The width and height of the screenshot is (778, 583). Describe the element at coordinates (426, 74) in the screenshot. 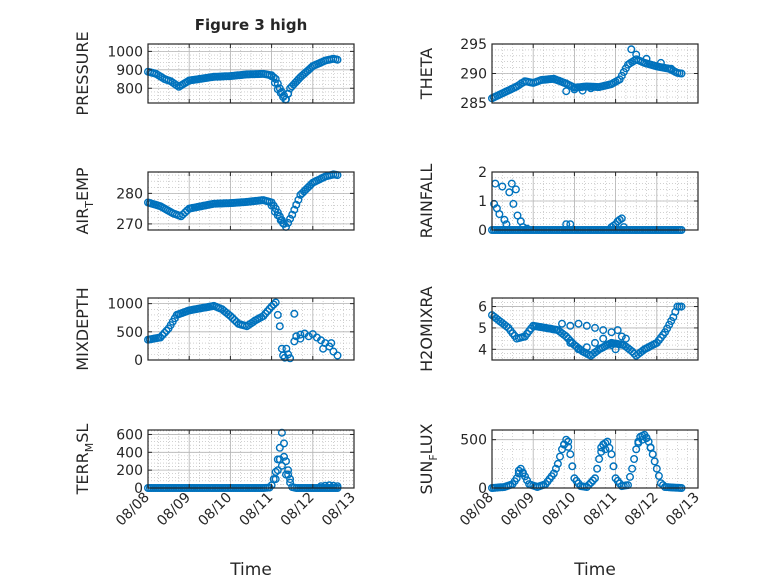

I see `y-axis-label: THETA` at that location.